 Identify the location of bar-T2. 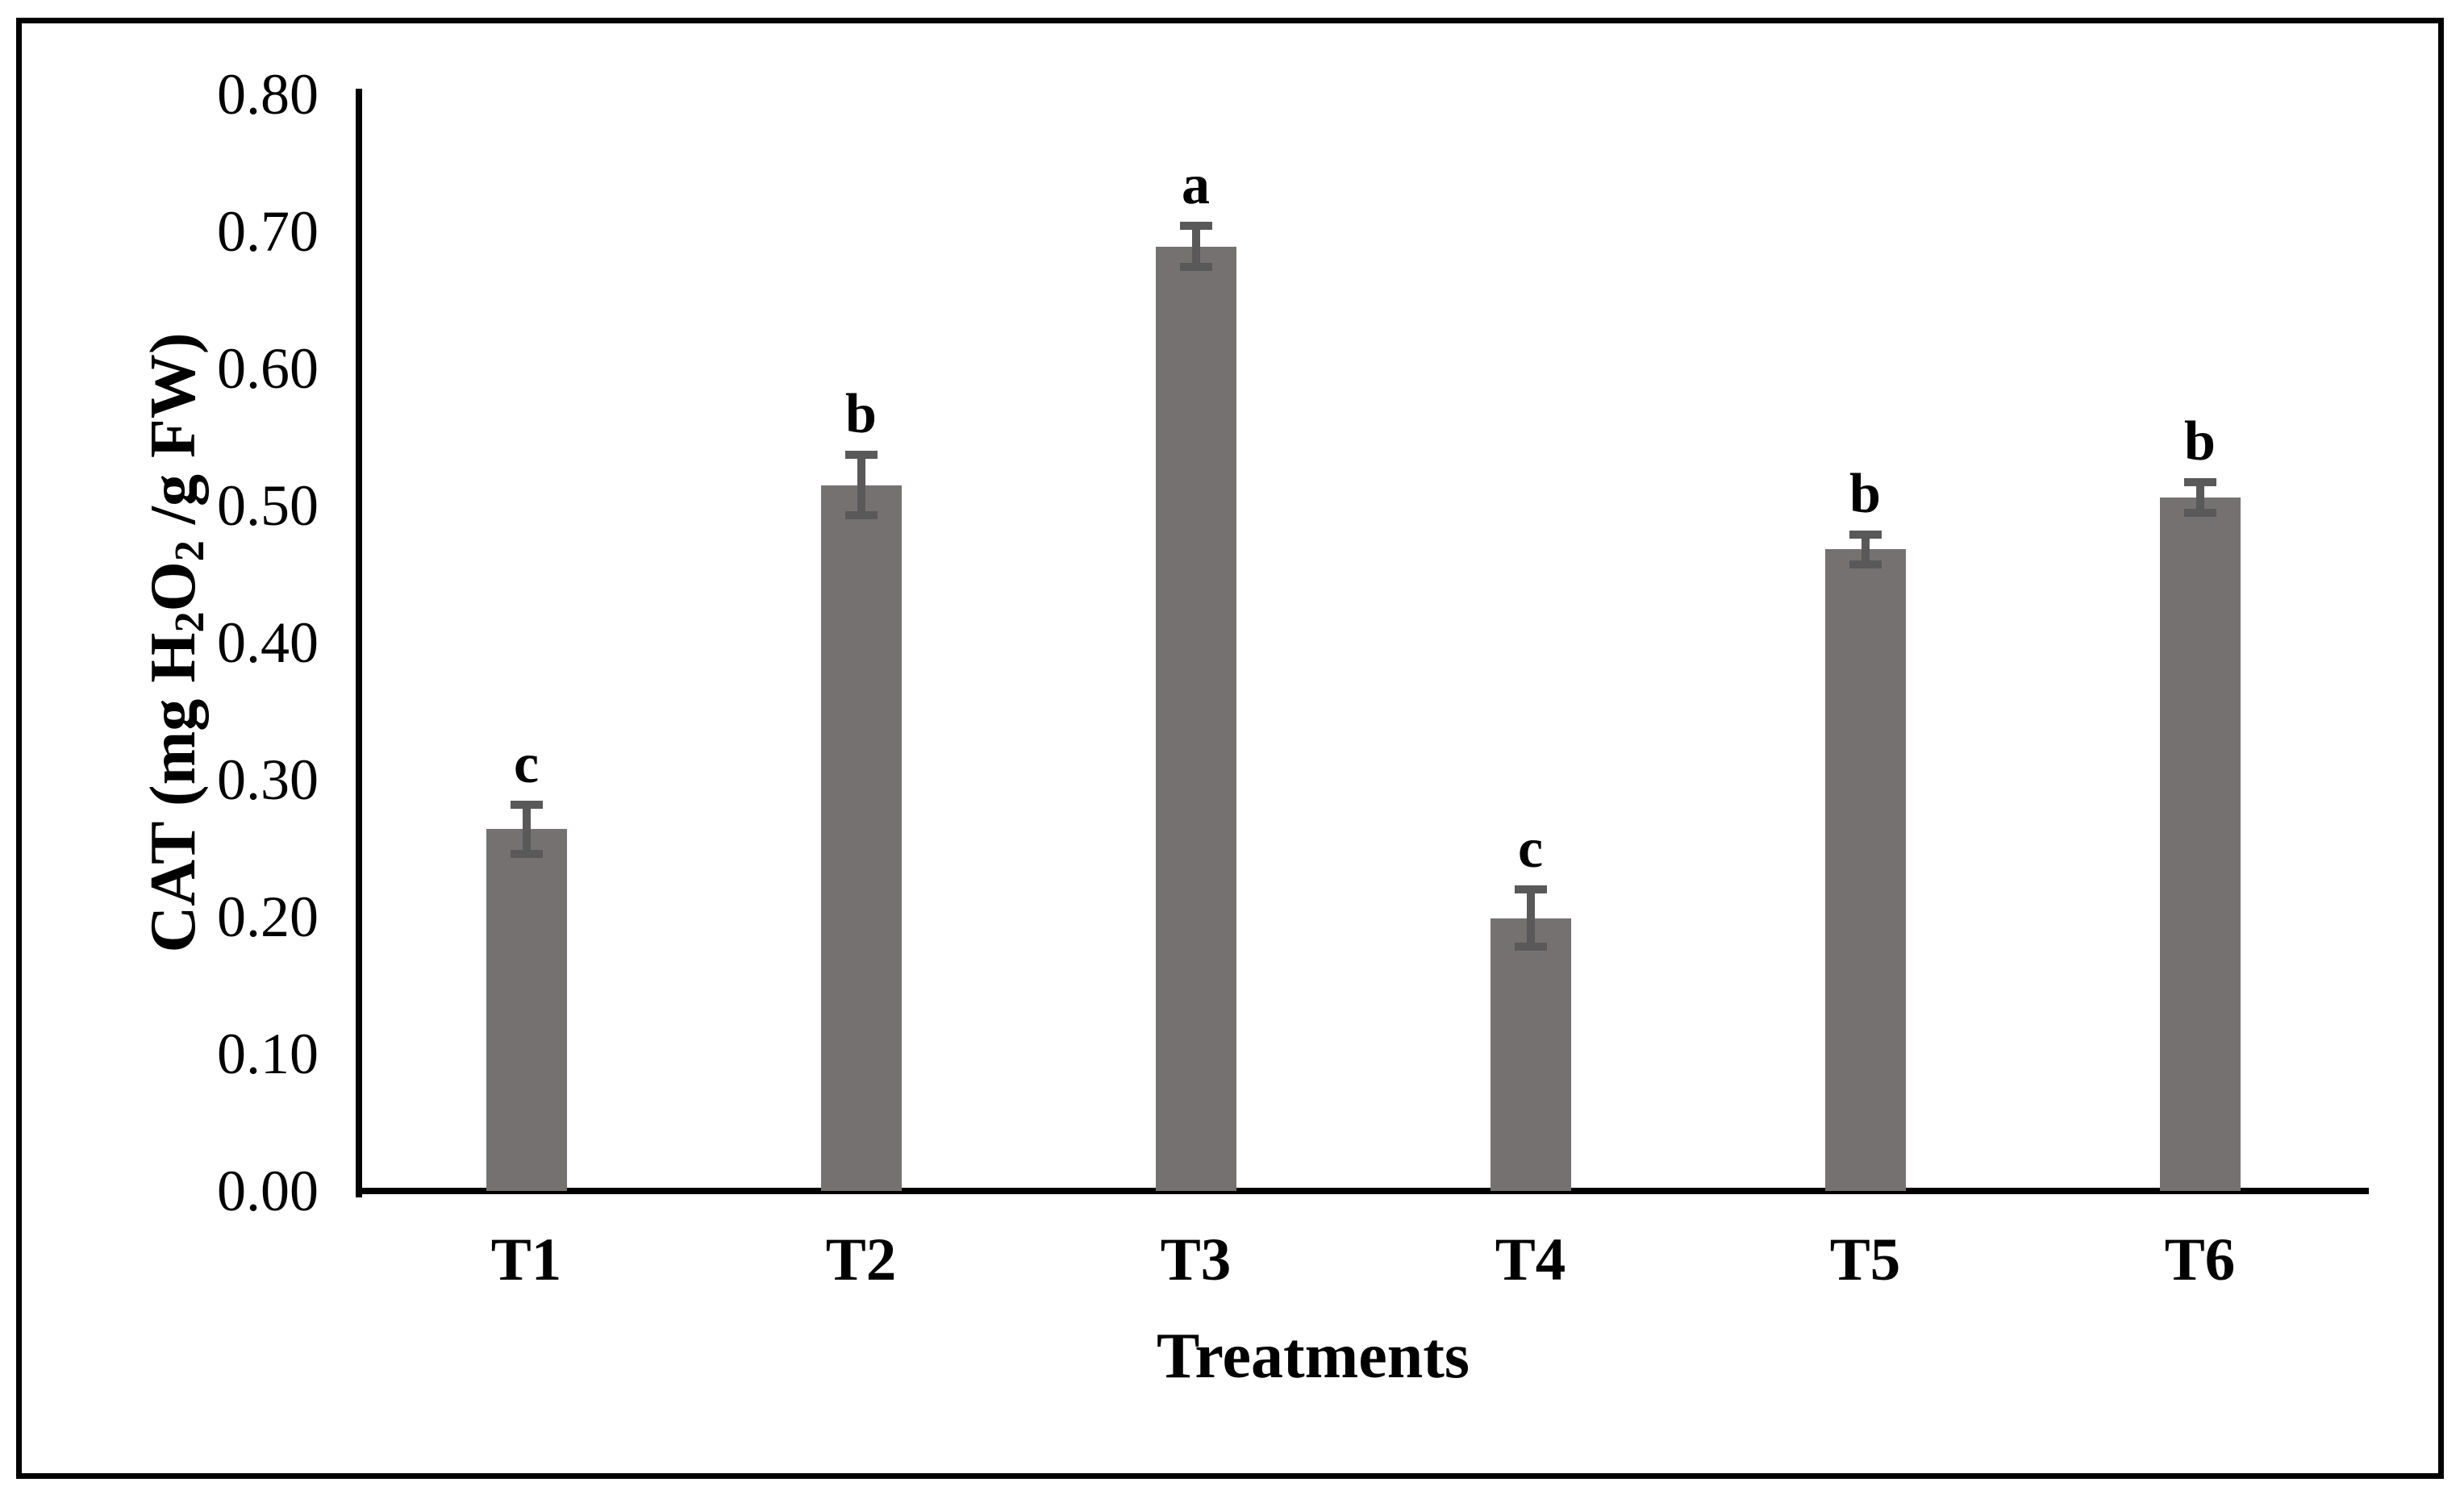
(861, 838).